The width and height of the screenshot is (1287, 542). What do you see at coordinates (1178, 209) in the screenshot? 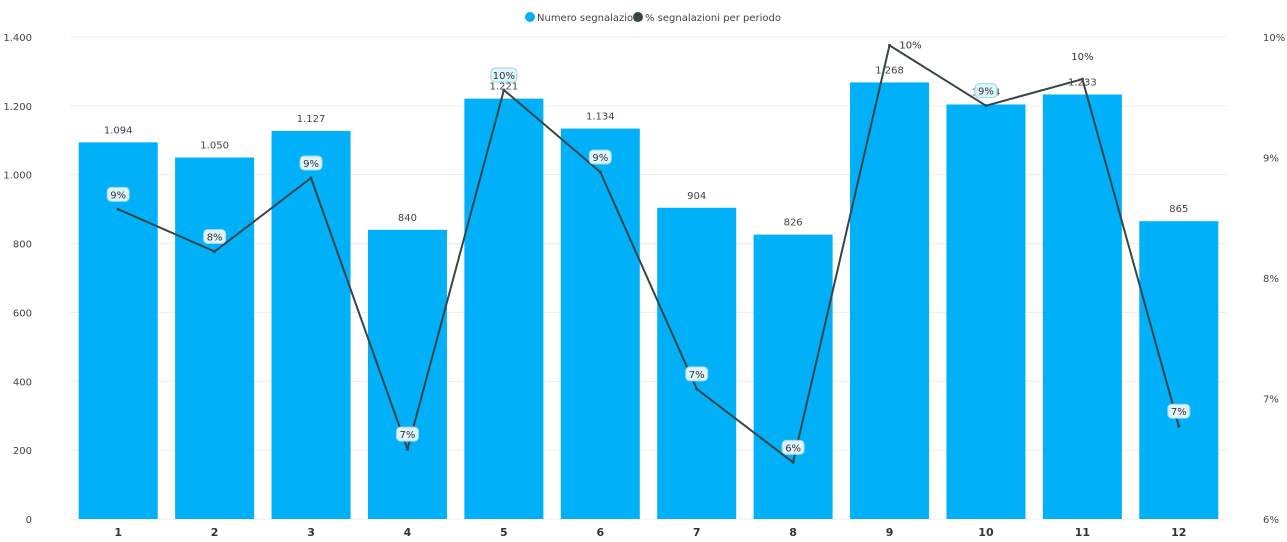
I see `bar-value-label: 865` at bounding box center [1178, 209].